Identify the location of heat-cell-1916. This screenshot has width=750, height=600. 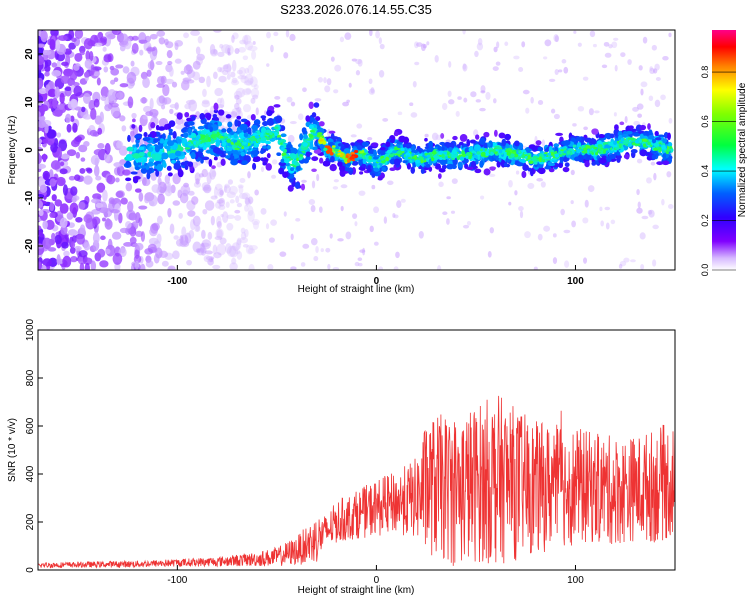
(201, 127).